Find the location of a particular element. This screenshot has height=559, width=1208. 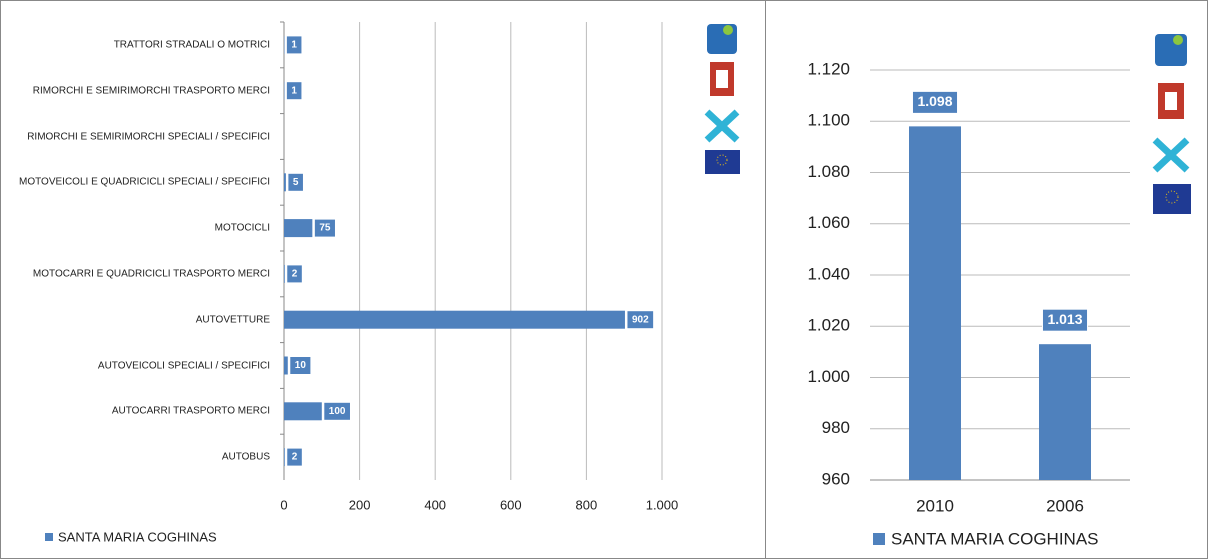

y-tick-label: AUTOBUS is located at coordinates (245, 457).